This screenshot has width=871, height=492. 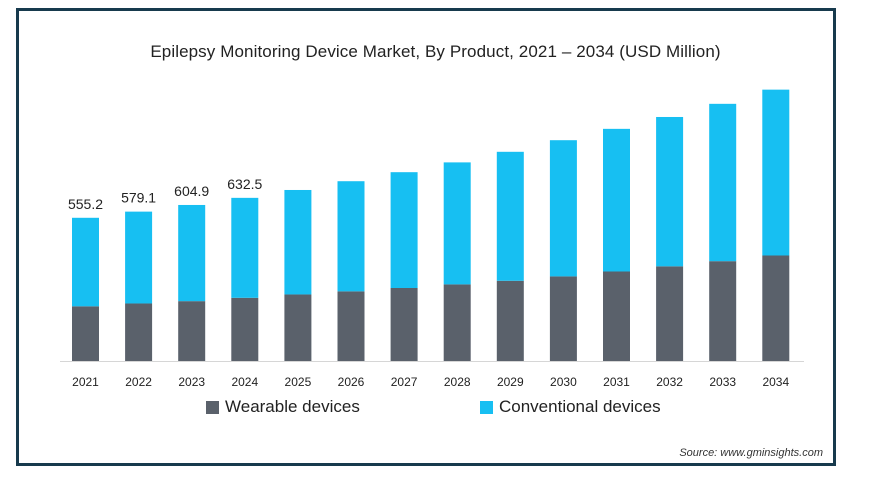 What do you see at coordinates (670, 191) in the screenshot?
I see `bar-conventional-2032` at bounding box center [670, 191].